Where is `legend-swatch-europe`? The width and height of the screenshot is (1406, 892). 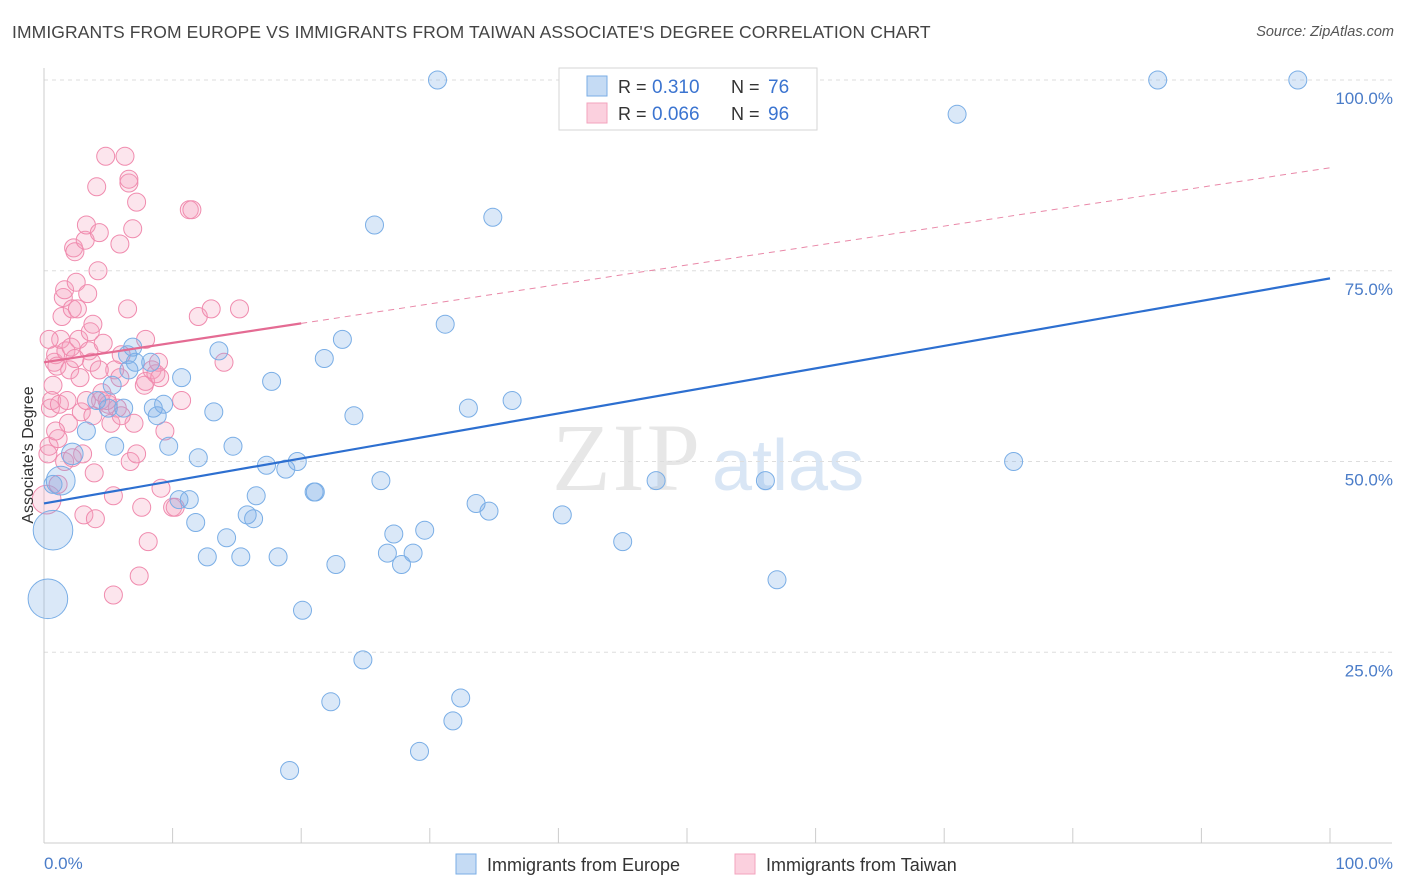 legend-swatch-europe is located at coordinates (597, 86).